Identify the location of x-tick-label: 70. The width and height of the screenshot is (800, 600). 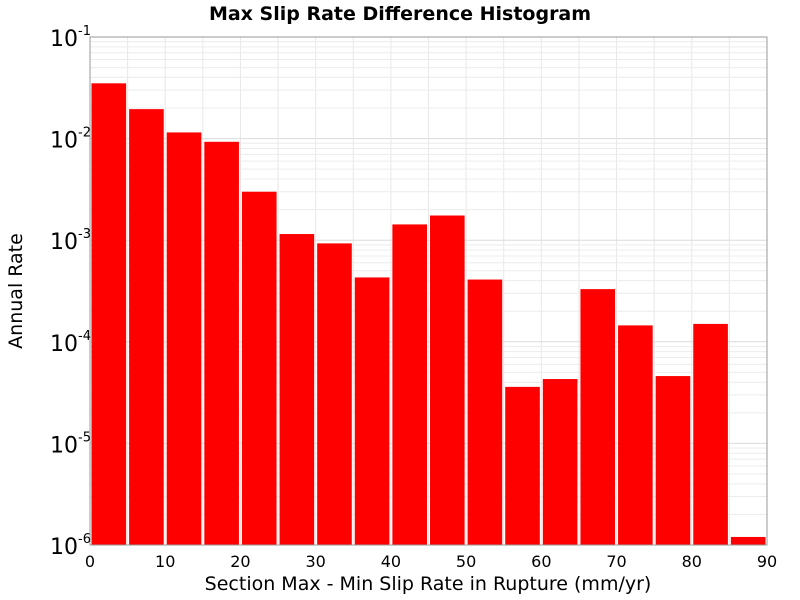
(616, 561).